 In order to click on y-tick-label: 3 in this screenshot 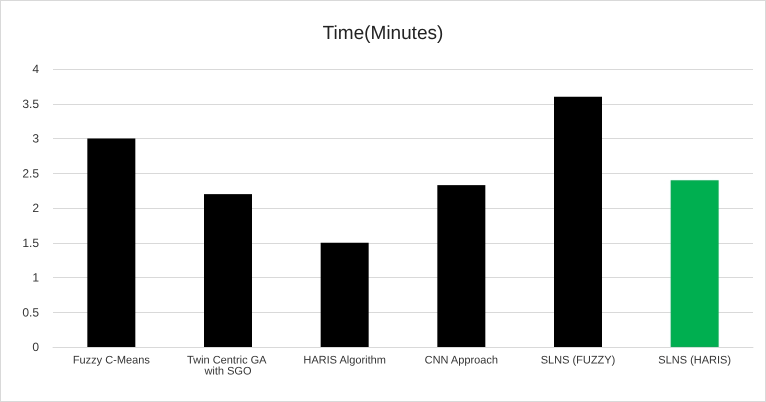, I will do `click(36, 139)`.